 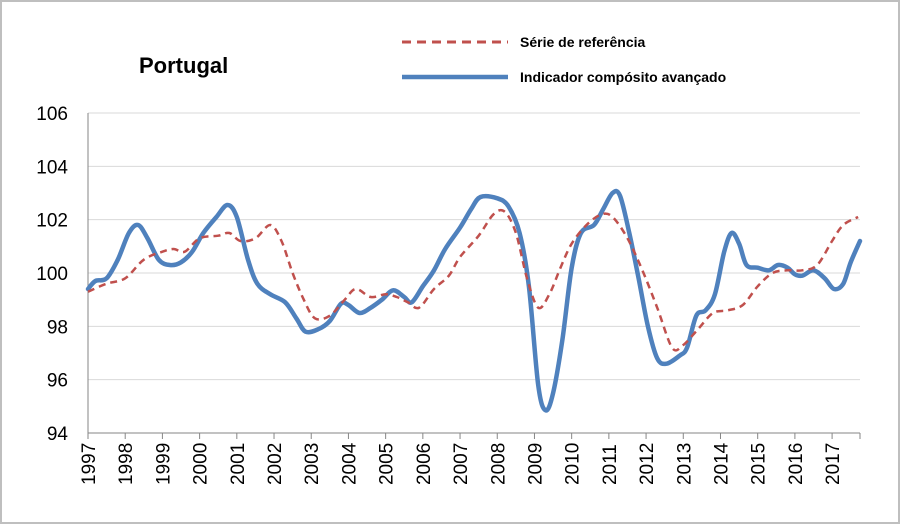 I want to click on x-tick-label: 2002, so click(x=275, y=464).